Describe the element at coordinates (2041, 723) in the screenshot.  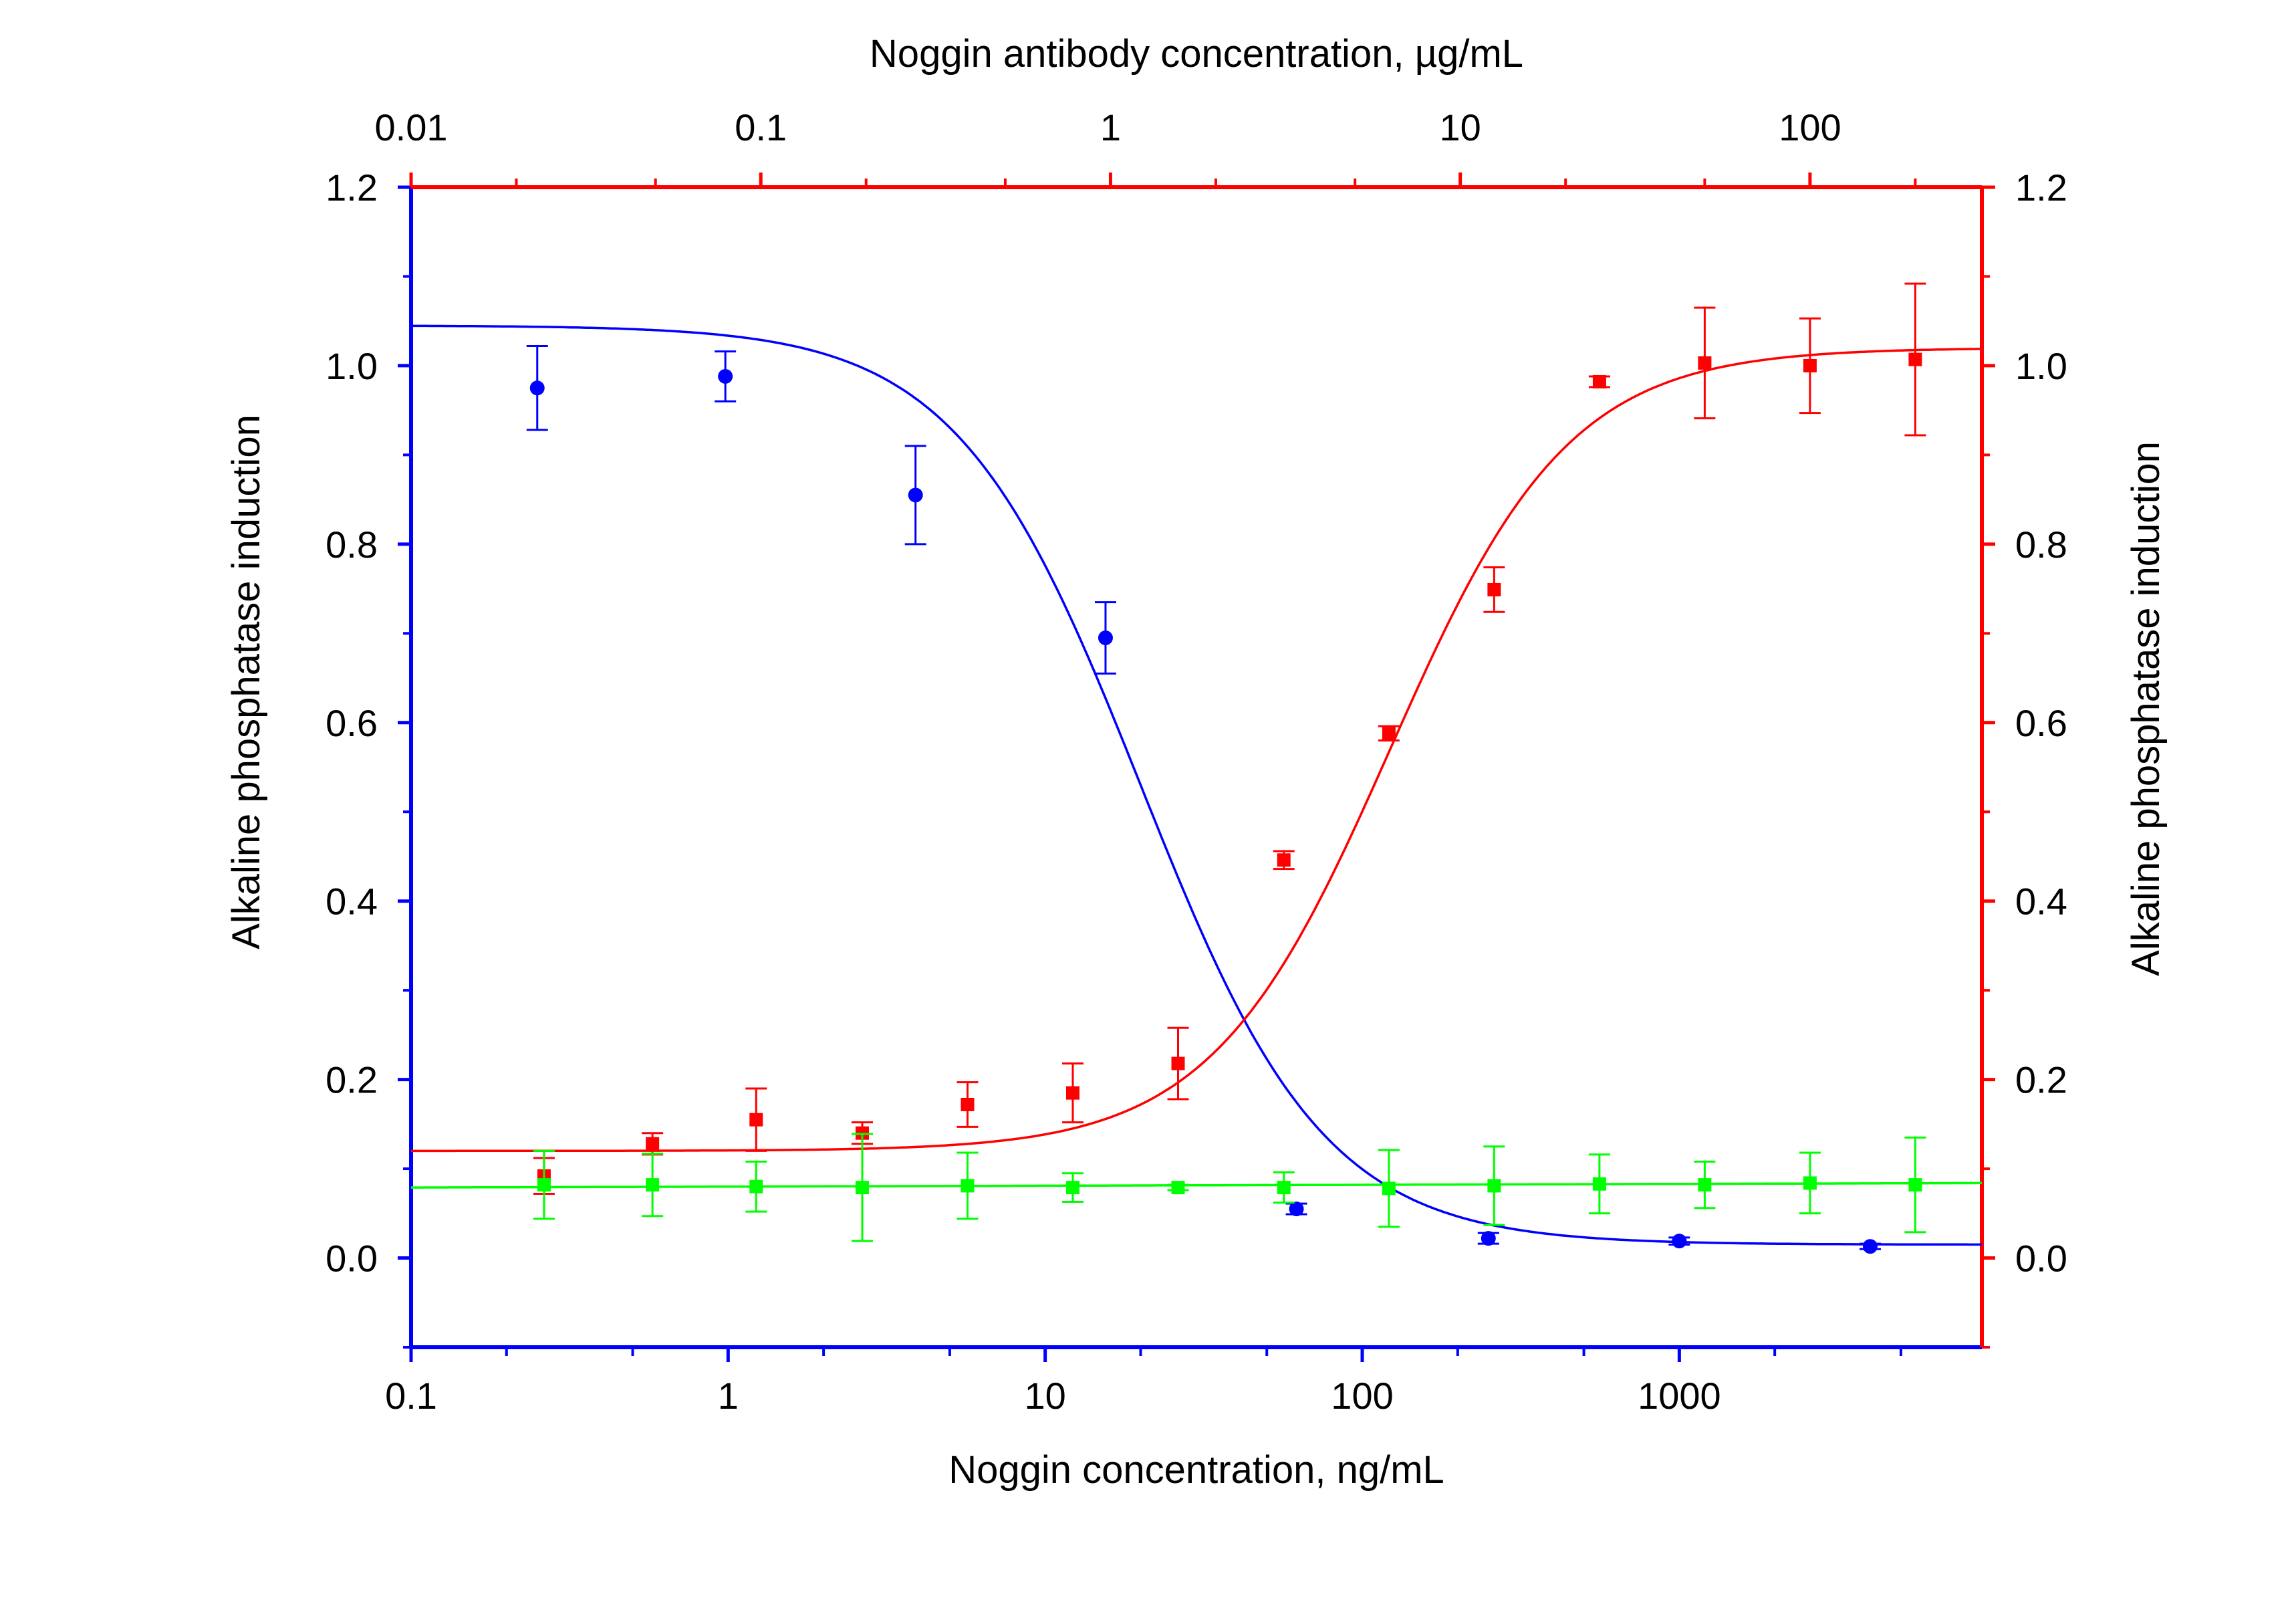
I see `y-right-tick-label: 0.6` at that location.